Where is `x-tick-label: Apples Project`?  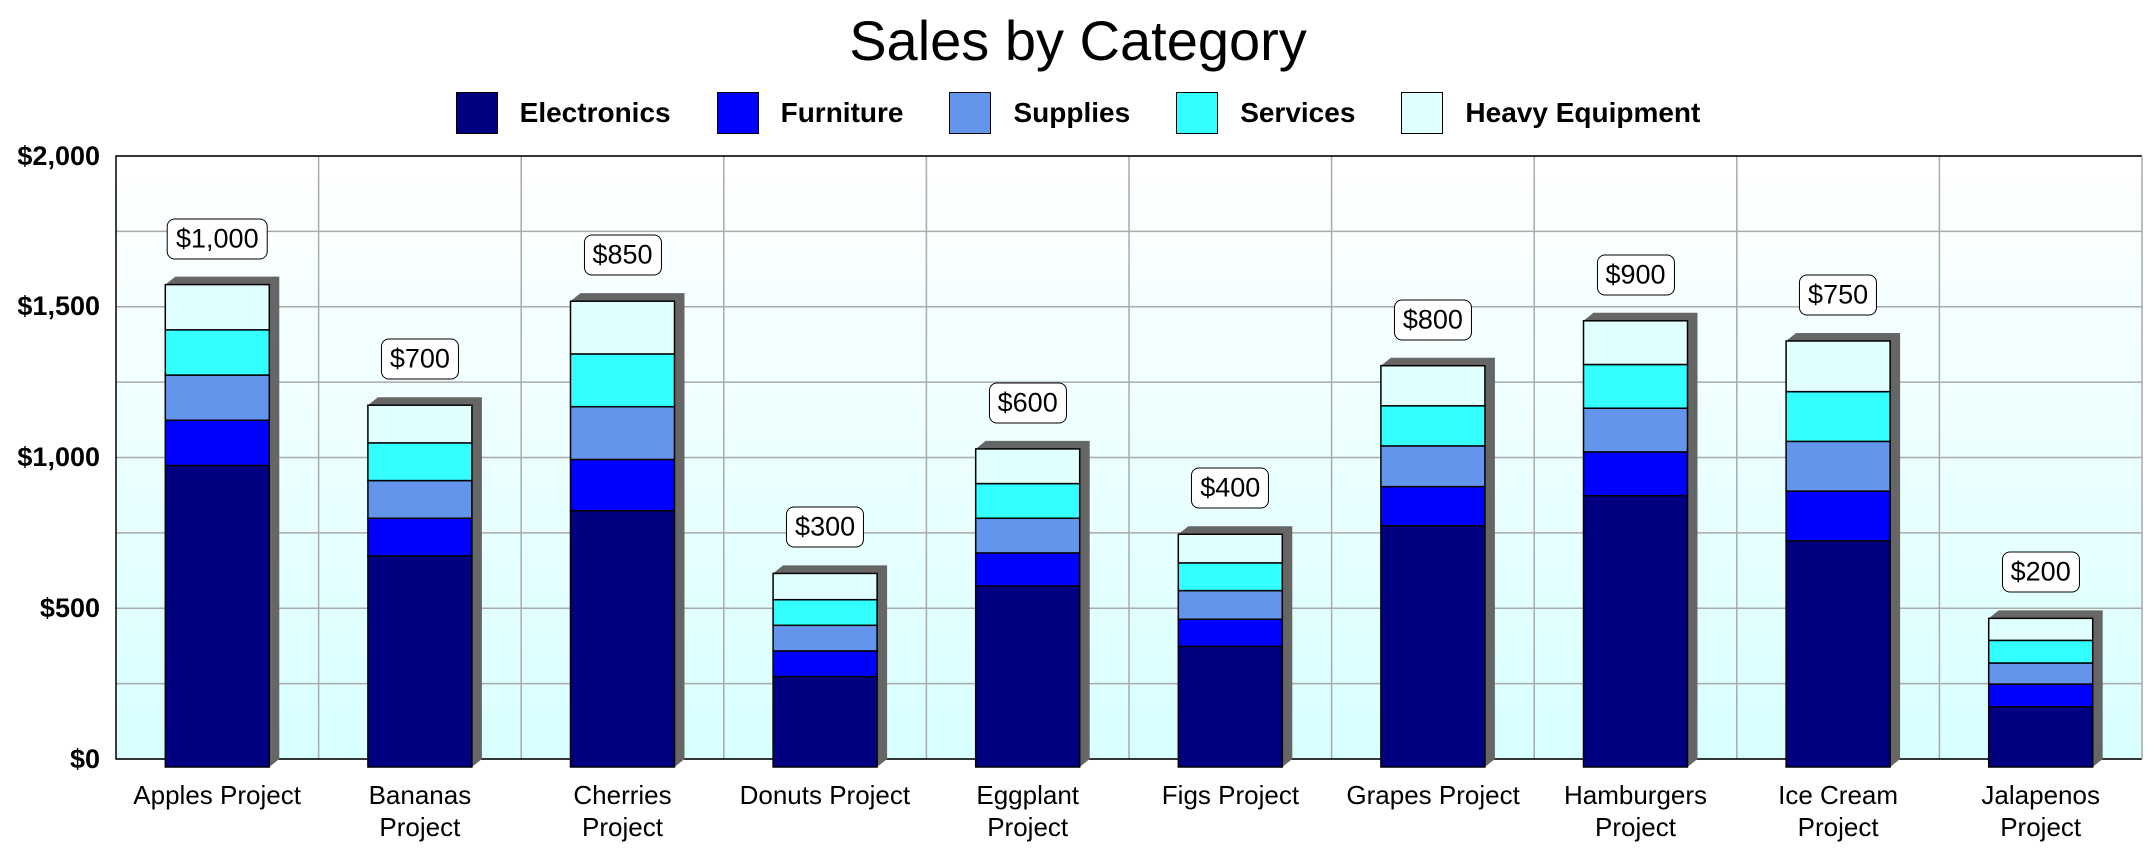
x-tick-label: Apples Project is located at coordinates (217, 795).